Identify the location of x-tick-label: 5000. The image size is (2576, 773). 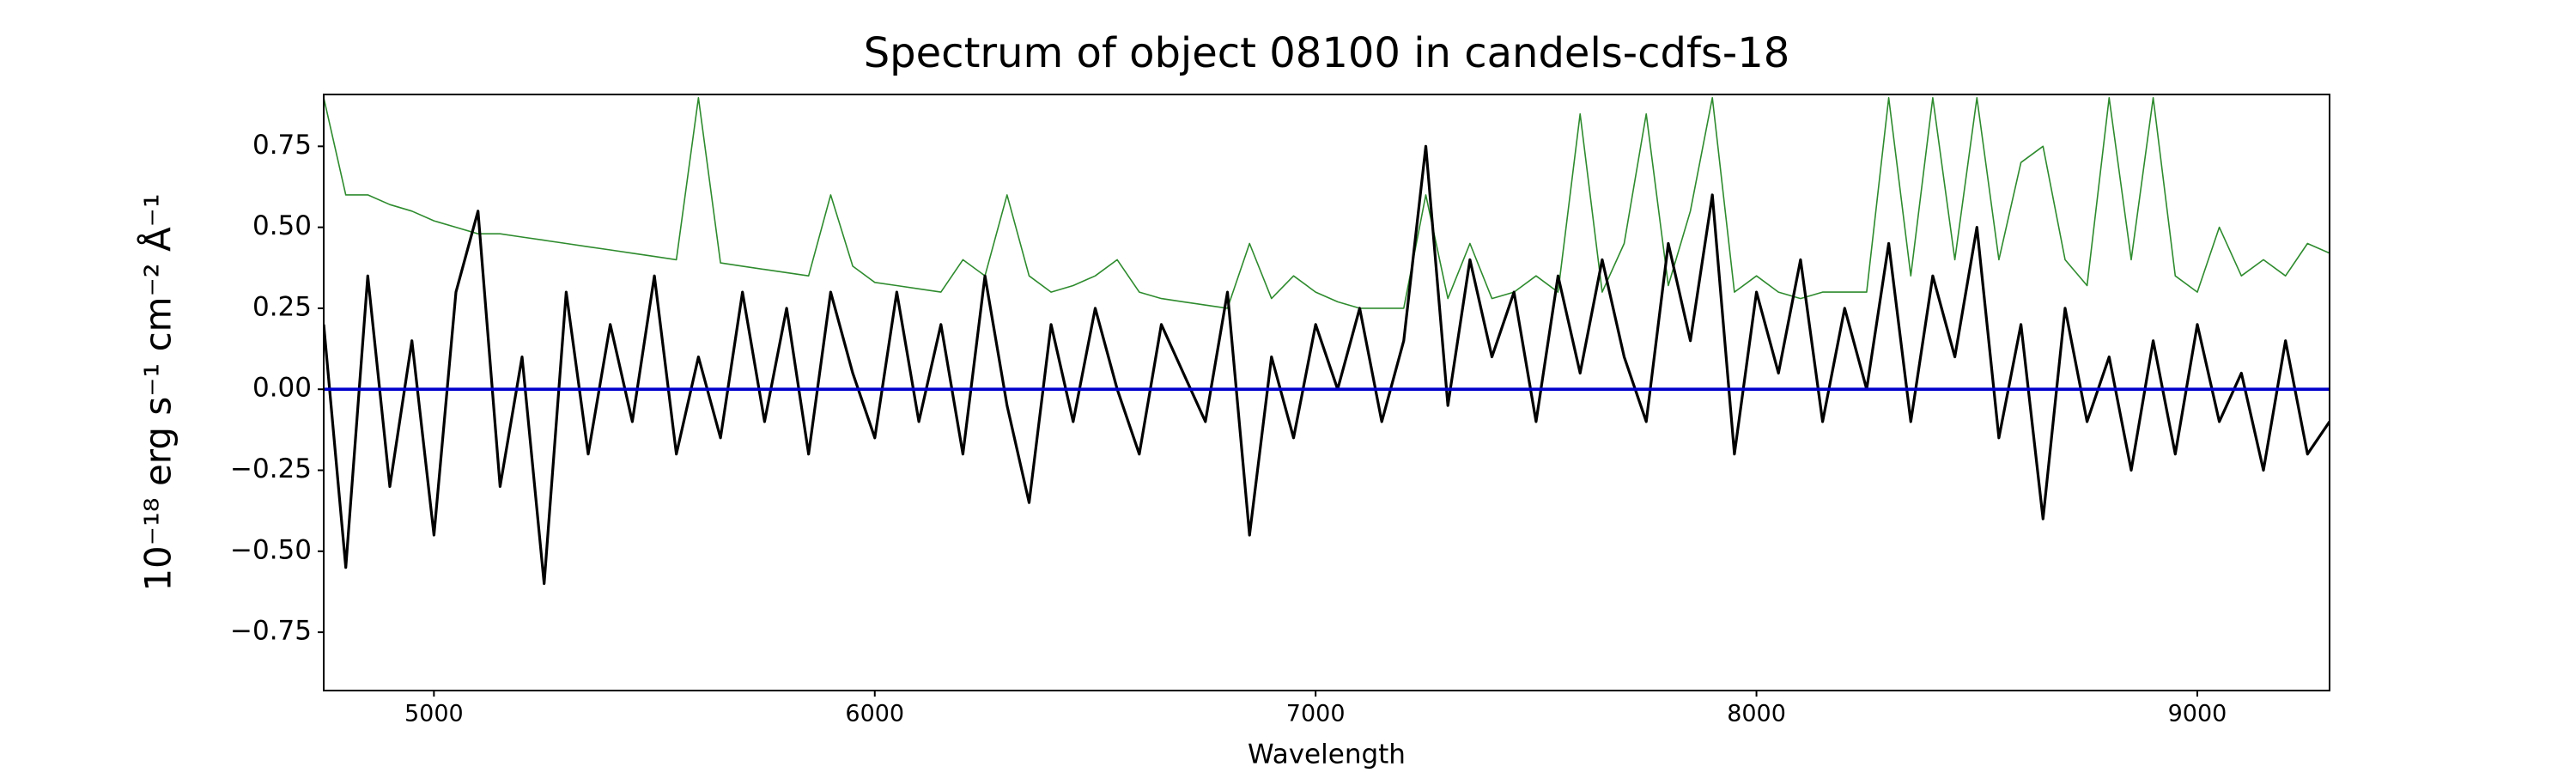
(434, 714).